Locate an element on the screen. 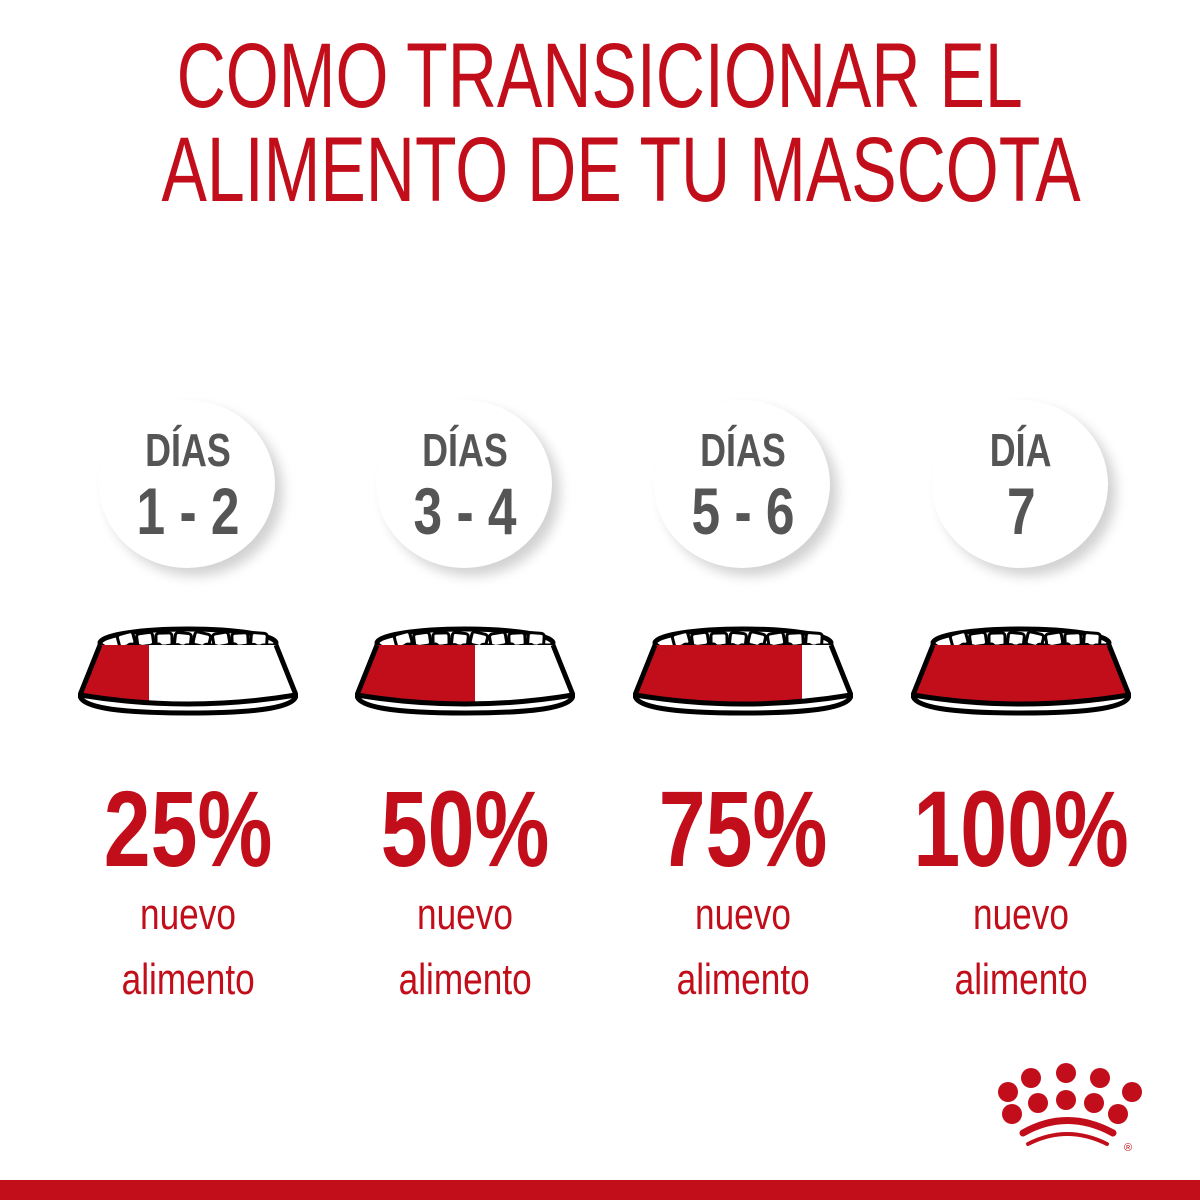  percent-value: 25% is located at coordinates (188, 828).